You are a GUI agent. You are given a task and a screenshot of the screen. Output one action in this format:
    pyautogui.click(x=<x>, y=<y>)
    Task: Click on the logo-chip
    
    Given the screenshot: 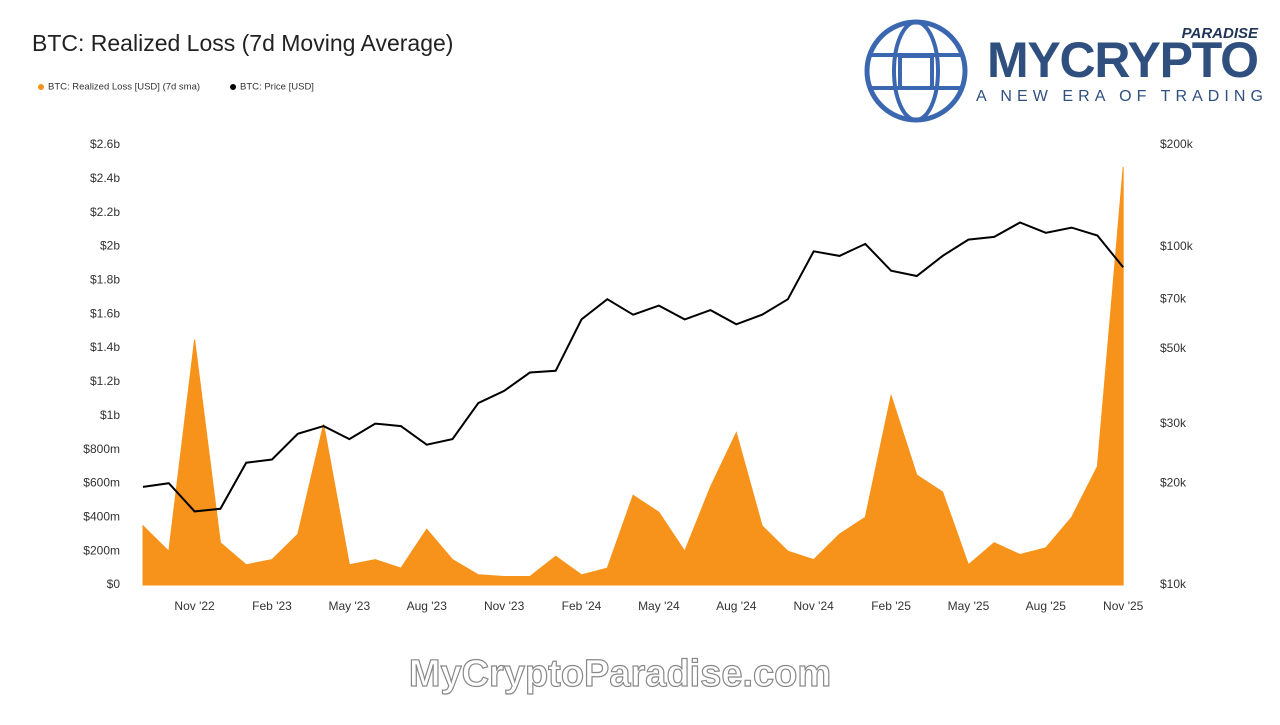 What is the action you would take?
    pyautogui.click(x=916, y=72)
    